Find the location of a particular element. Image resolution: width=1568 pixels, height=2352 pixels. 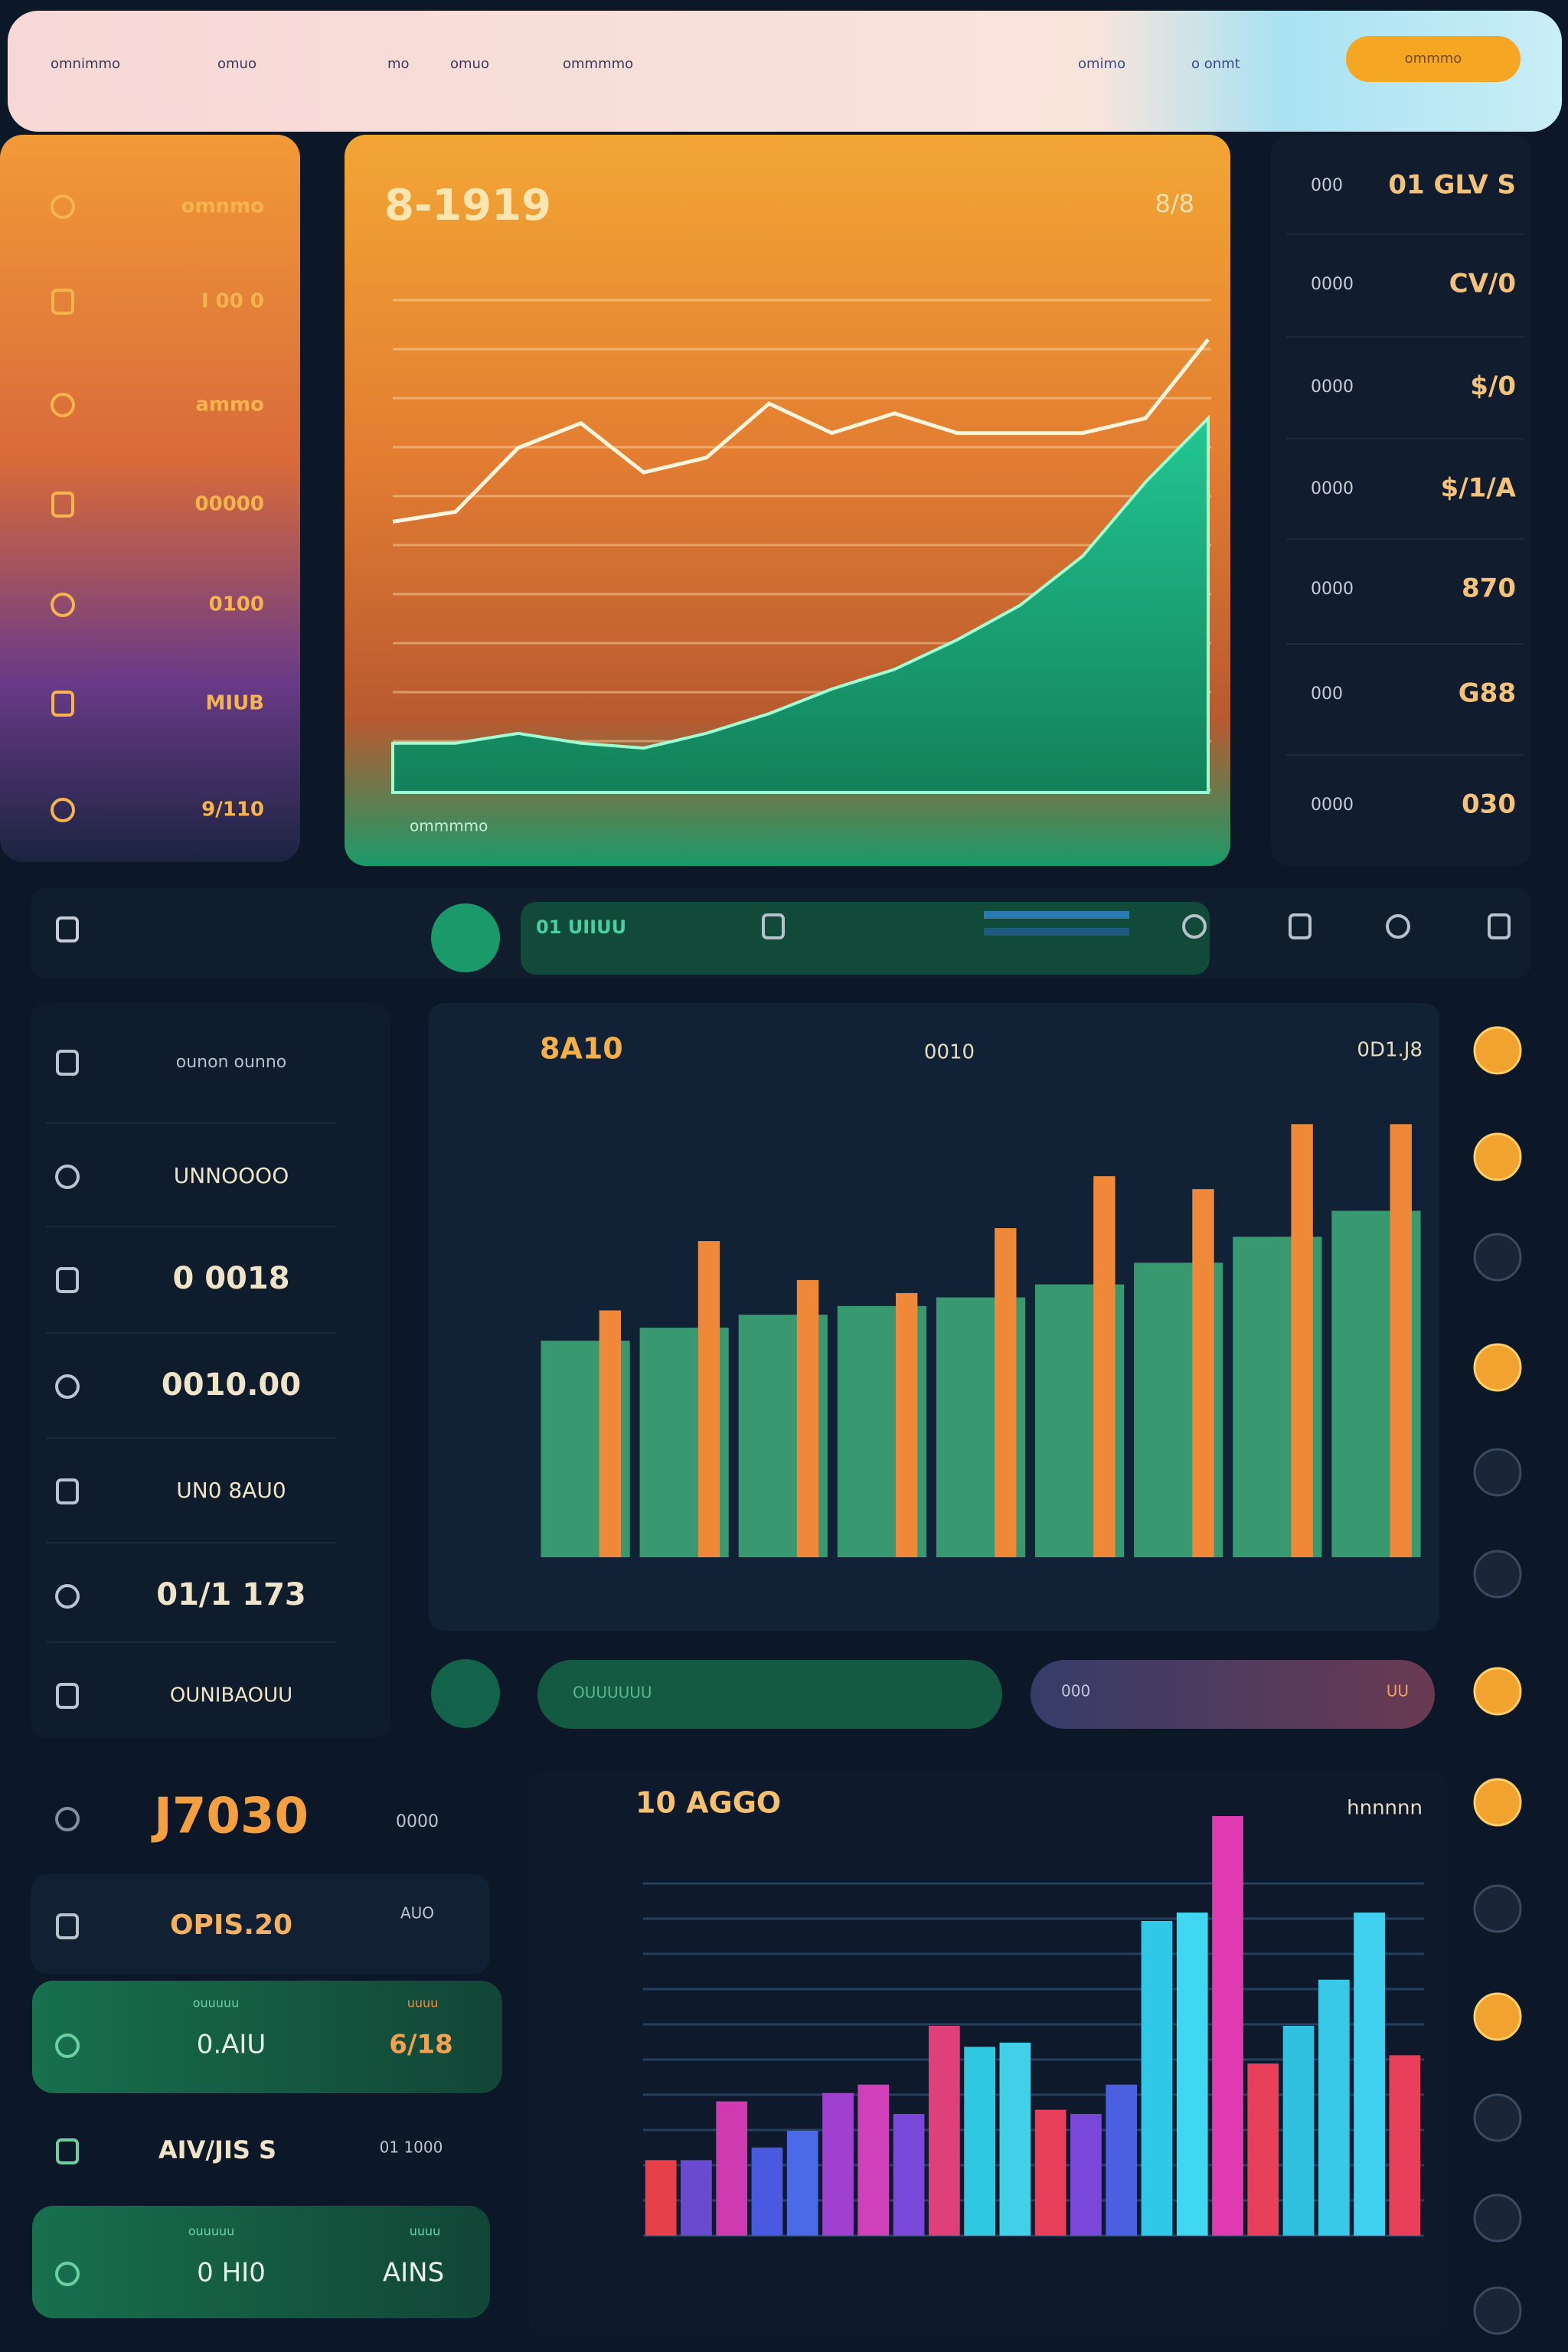

list-item: 0 0018 is located at coordinates (230, 1278).